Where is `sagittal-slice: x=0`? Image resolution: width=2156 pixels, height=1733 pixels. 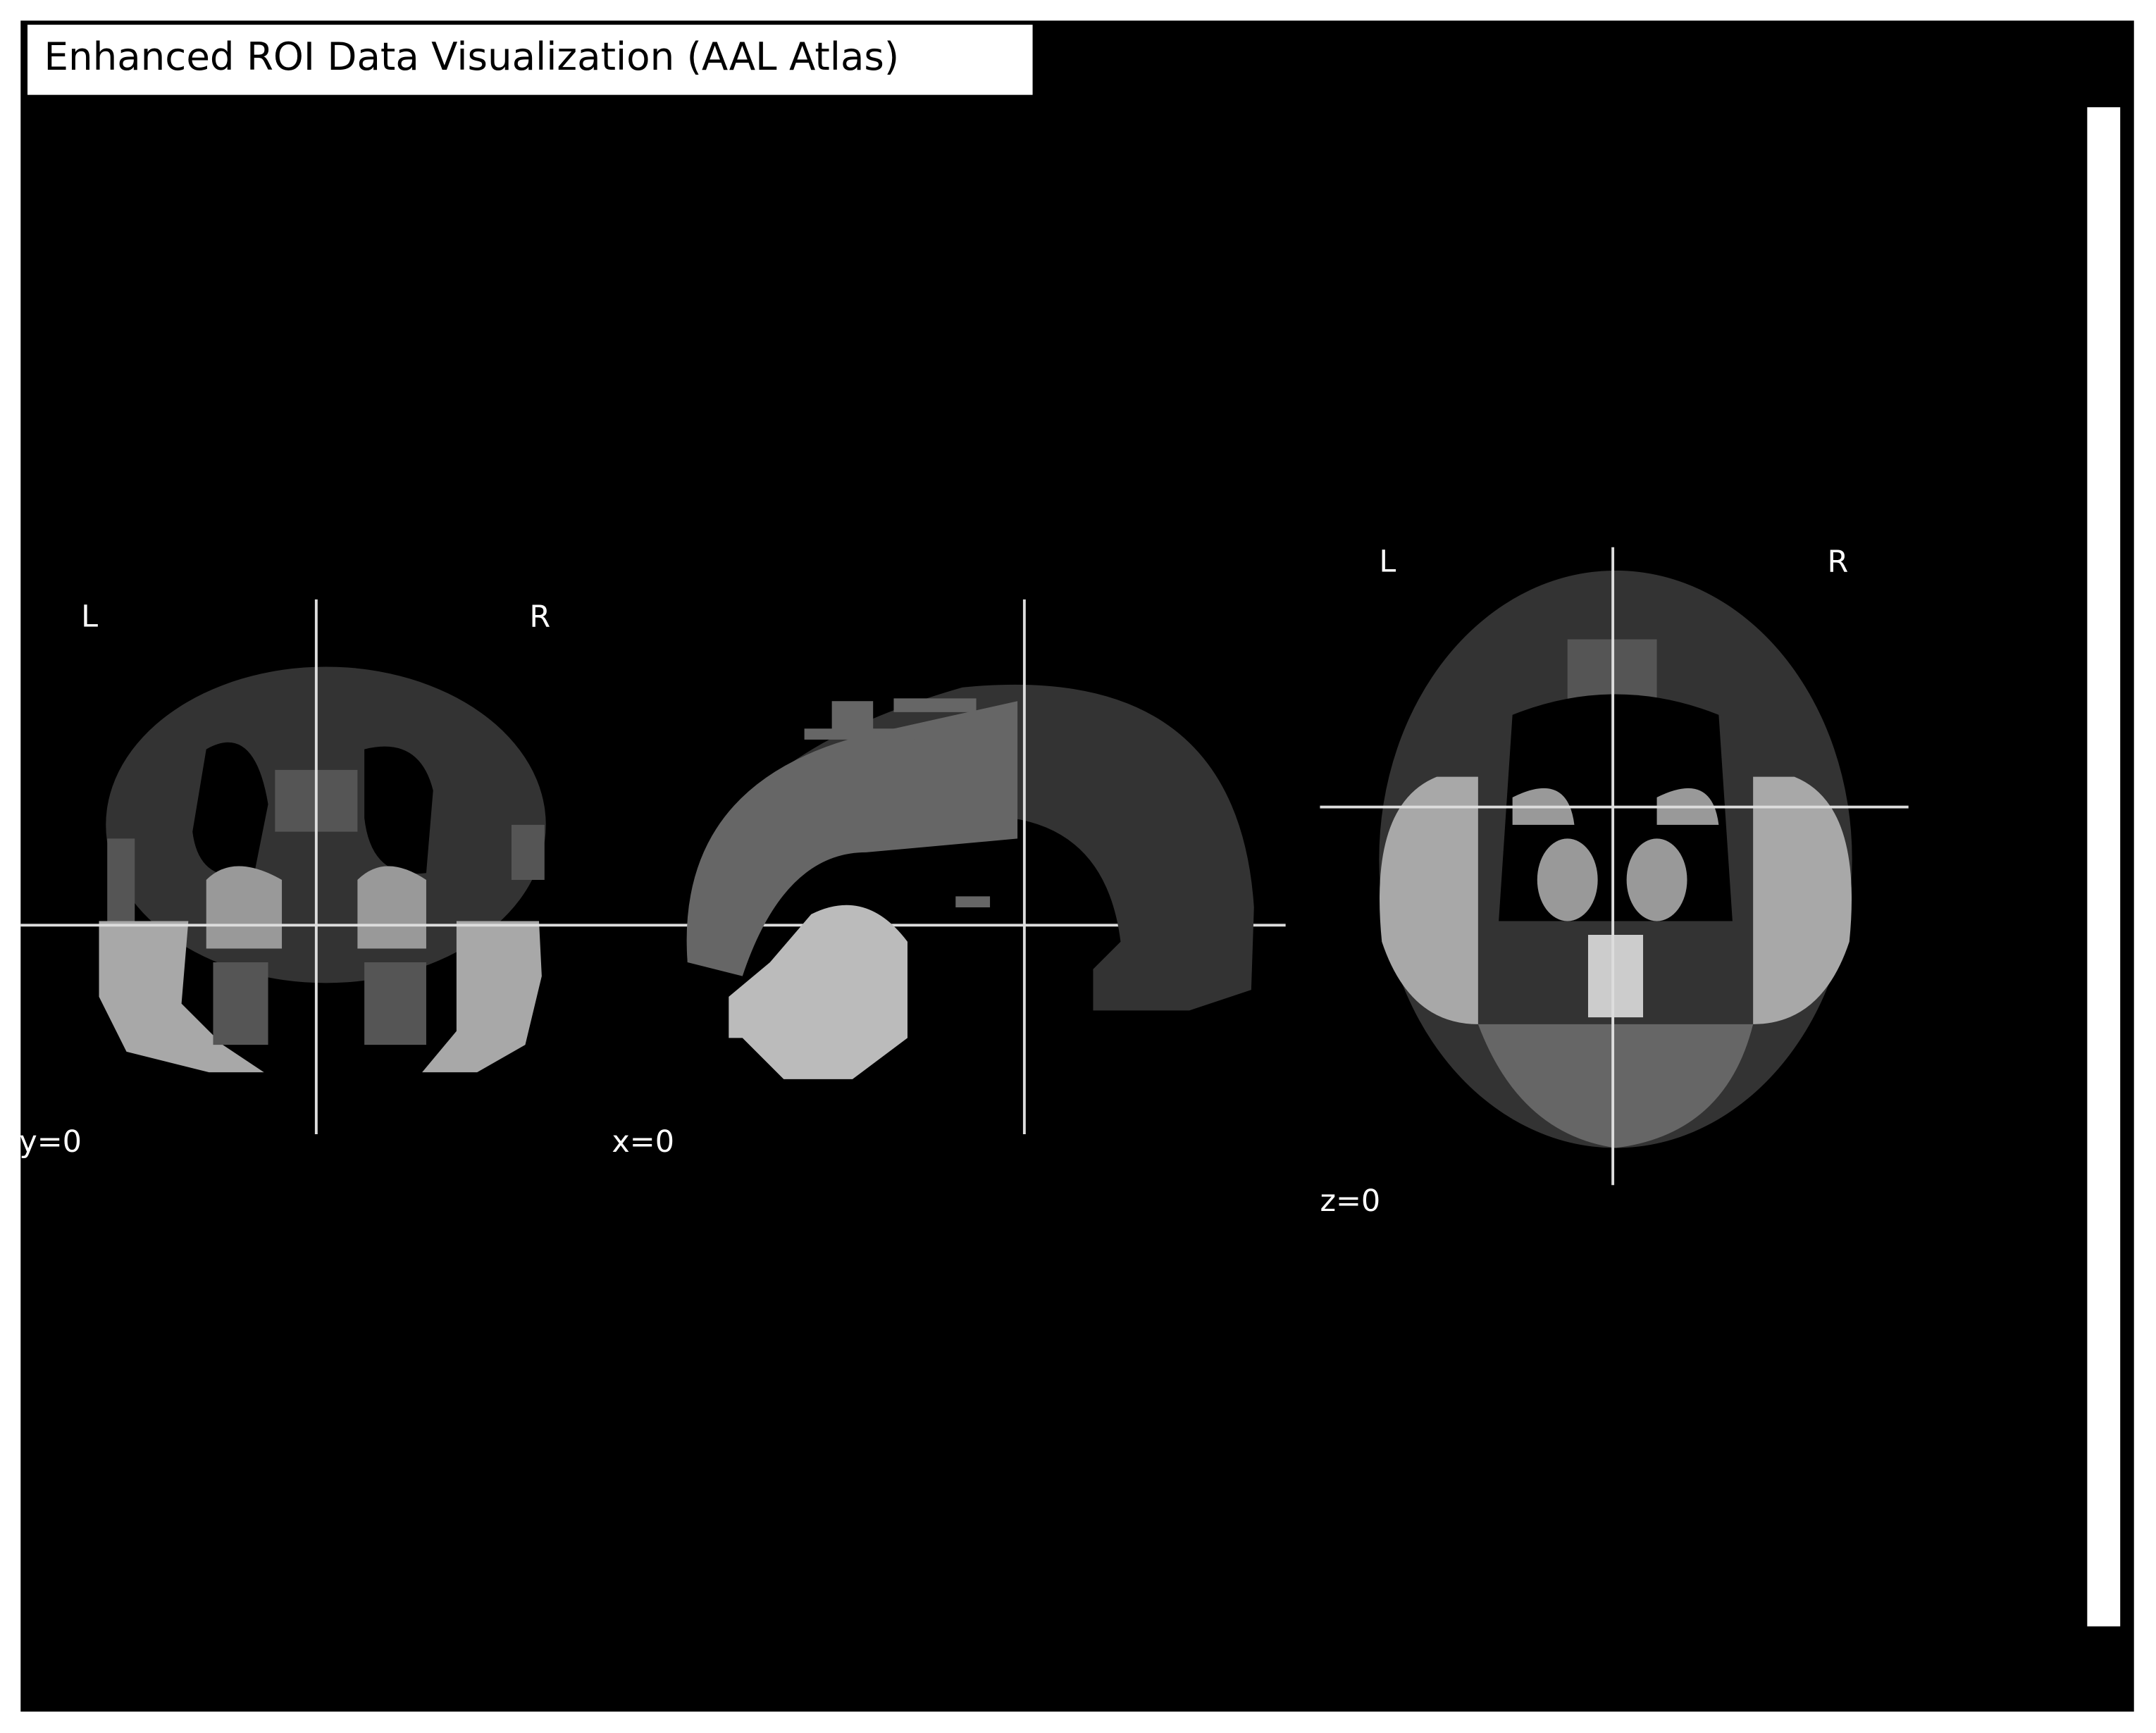 sagittal-slice: x=0 is located at coordinates (933, 879).